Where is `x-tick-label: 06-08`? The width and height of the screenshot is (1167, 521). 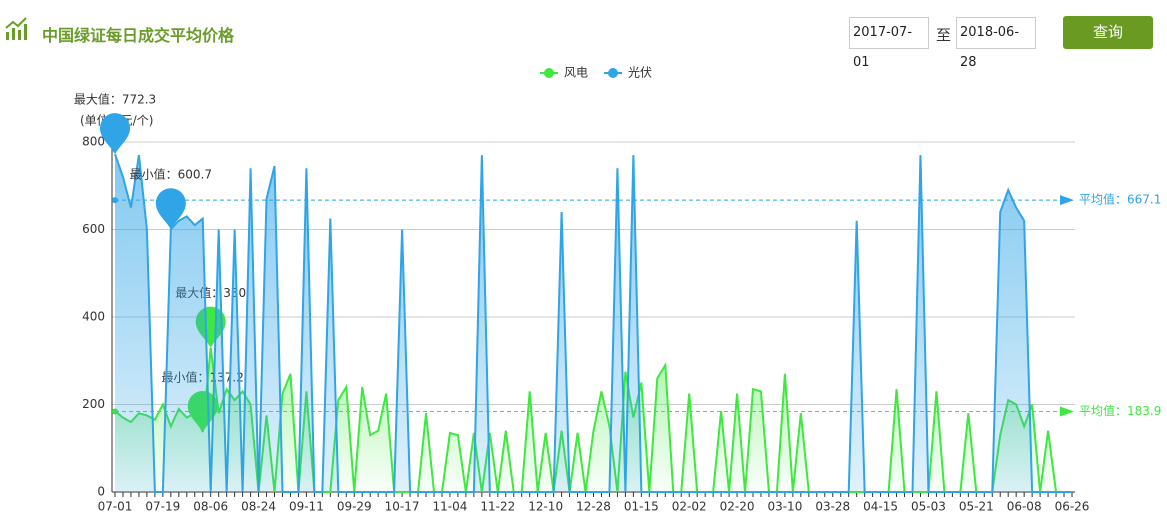
x-tick-label: 06-08 is located at coordinates (1024, 507).